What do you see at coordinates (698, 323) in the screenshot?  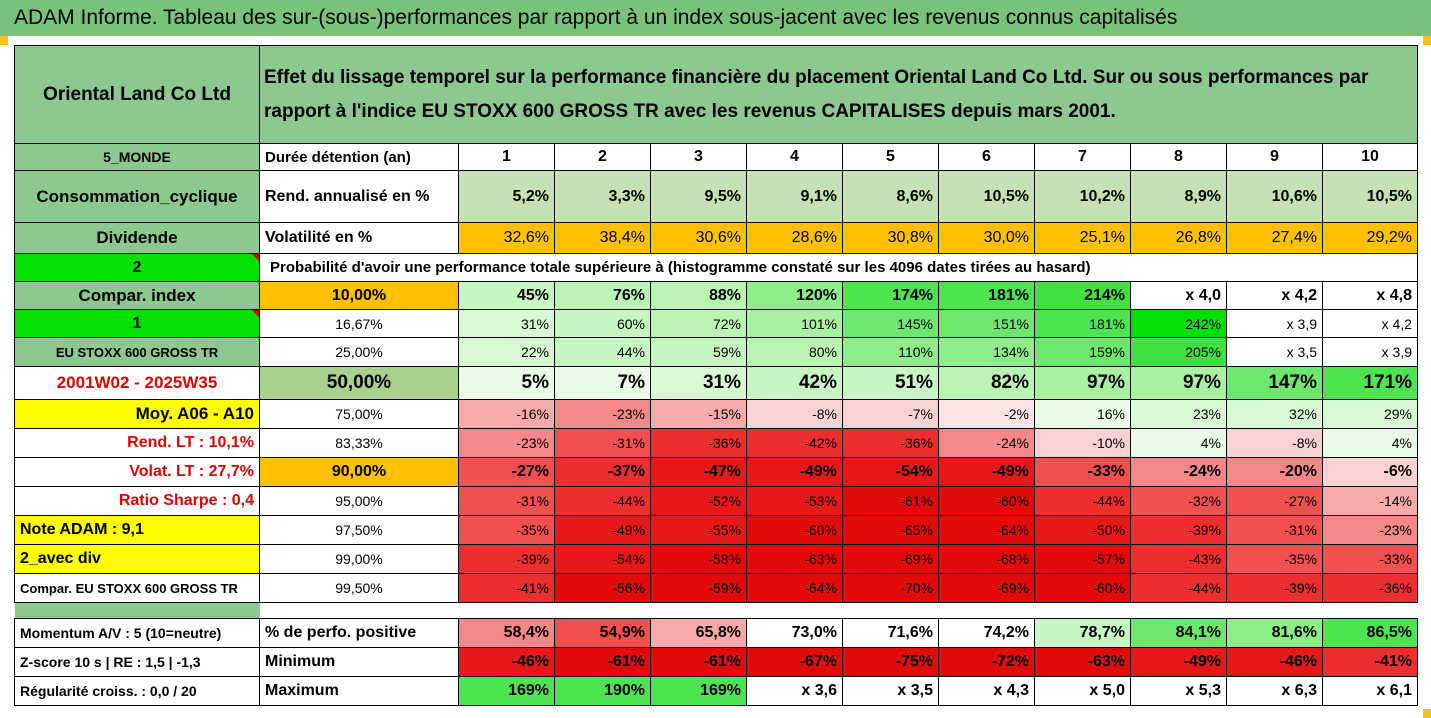 I see `quantile-value: 72%` at bounding box center [698, 323].